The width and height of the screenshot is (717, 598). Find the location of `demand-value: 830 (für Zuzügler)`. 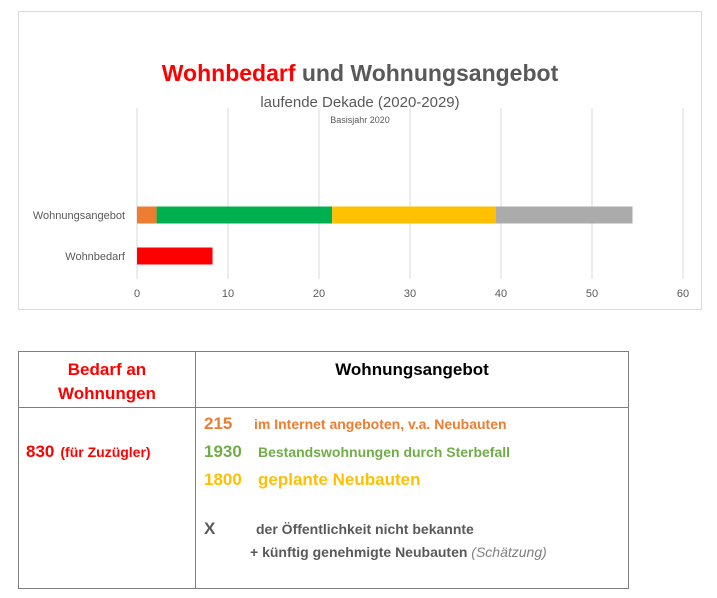

demand-value: 830 (für Zuzügler) is located at coordinates (88, 452).